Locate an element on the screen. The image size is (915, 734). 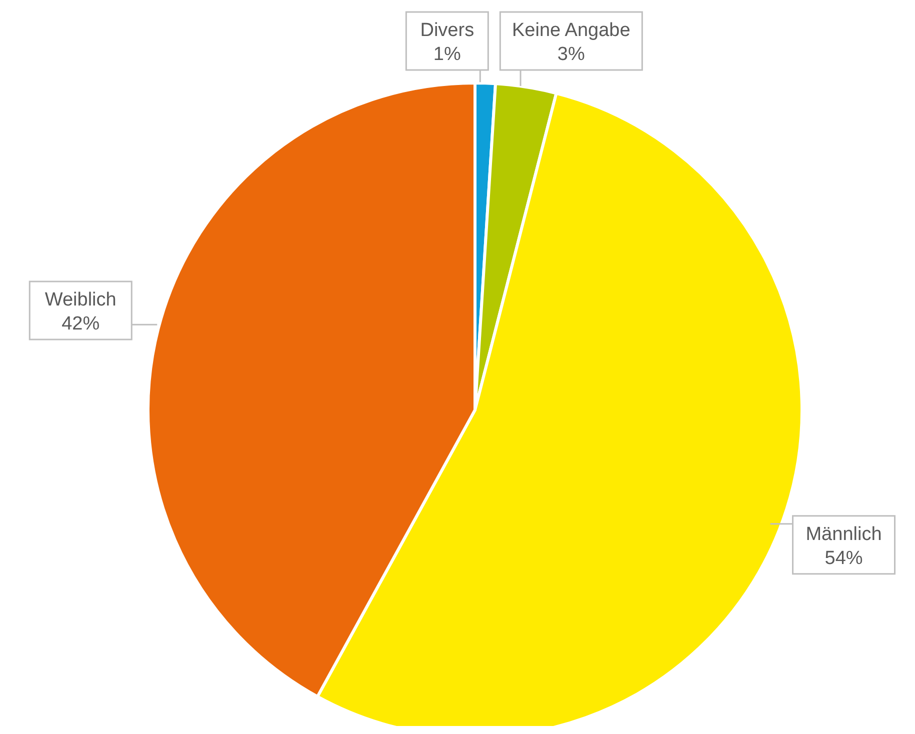
data-label: 54% is located at coordinates (843, 558).